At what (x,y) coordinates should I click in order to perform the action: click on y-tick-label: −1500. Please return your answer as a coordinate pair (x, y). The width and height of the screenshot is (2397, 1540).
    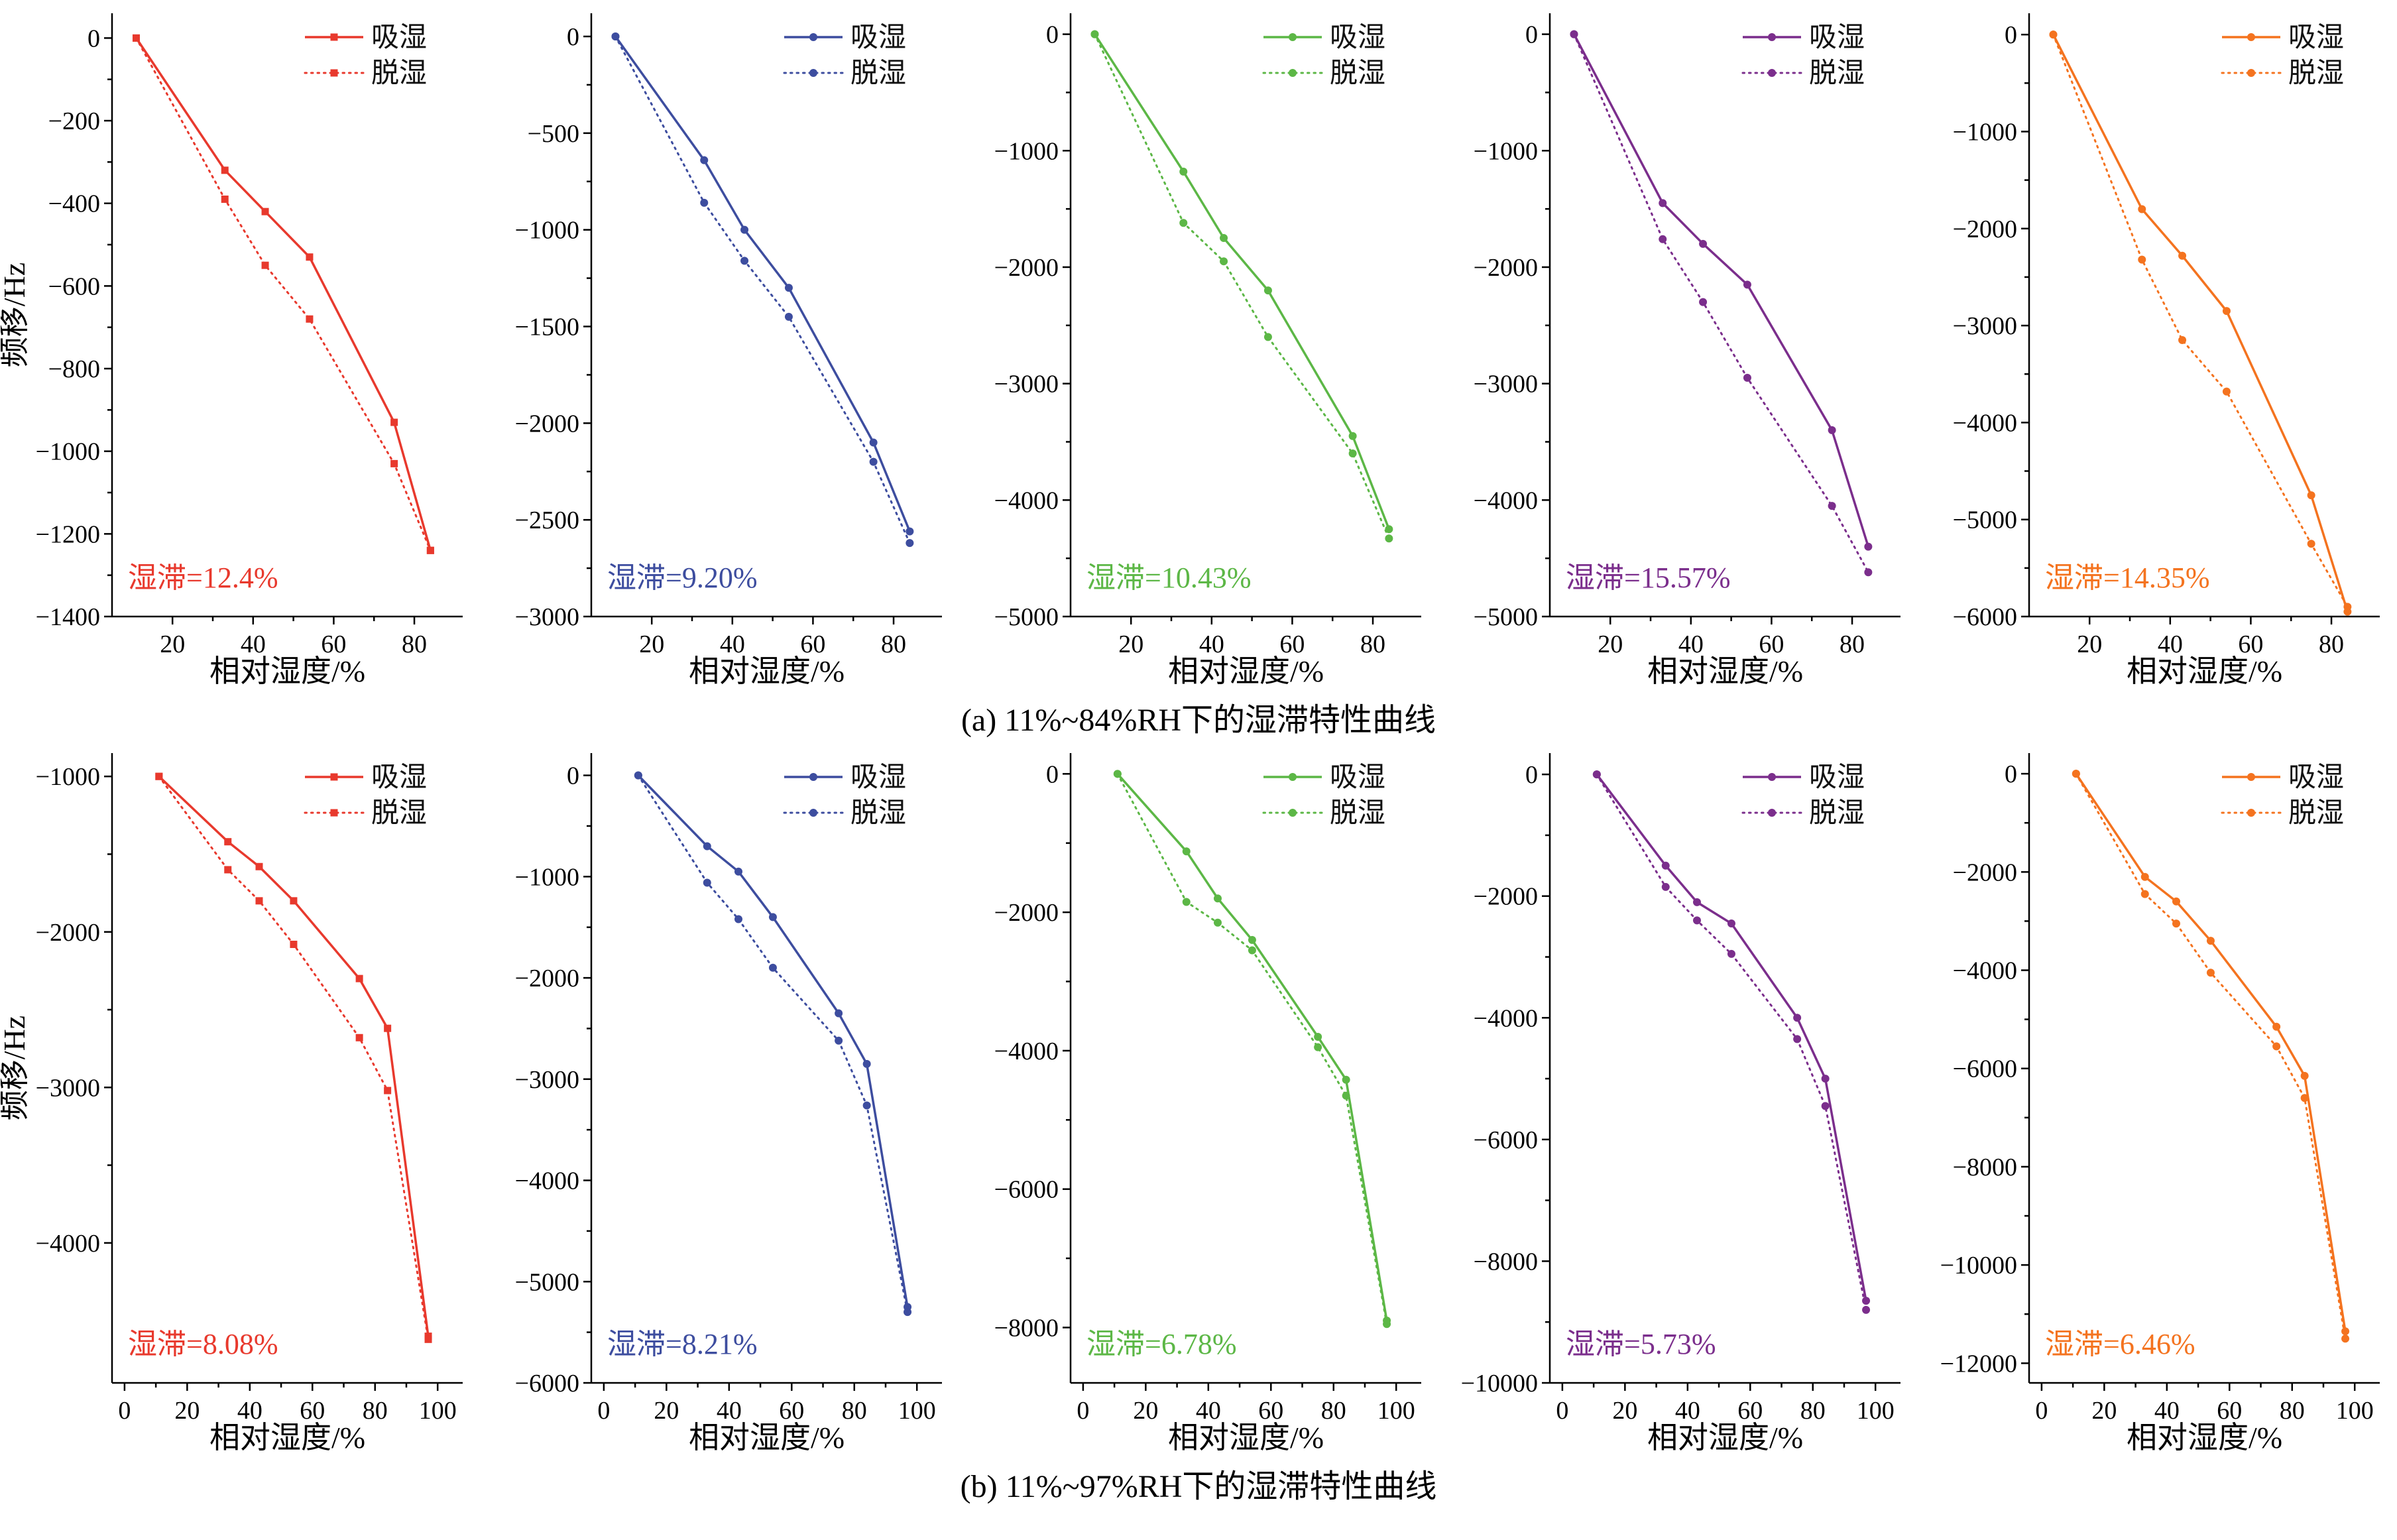
    Looking at the image, I should click on (546, 328).